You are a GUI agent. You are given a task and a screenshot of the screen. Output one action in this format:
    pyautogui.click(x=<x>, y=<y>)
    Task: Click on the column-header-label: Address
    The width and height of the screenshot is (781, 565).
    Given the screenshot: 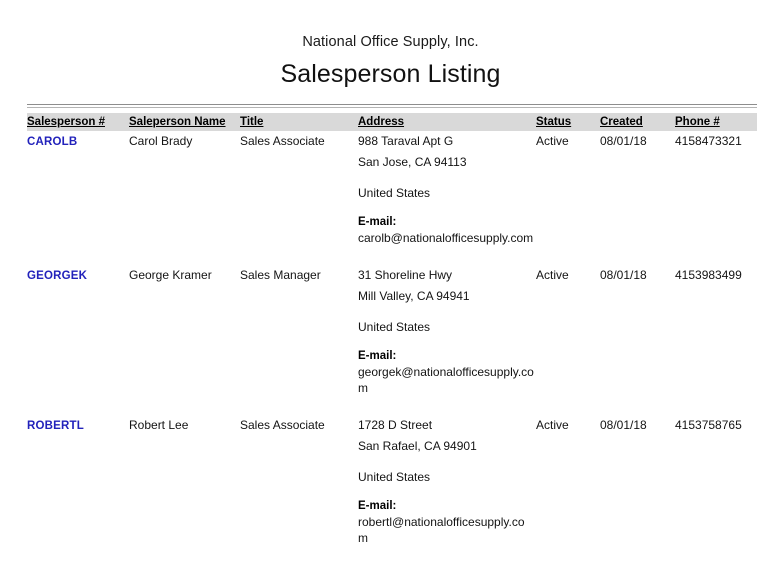 What is the action you would take?
    pyautogui.click(x=381, y=122)
    